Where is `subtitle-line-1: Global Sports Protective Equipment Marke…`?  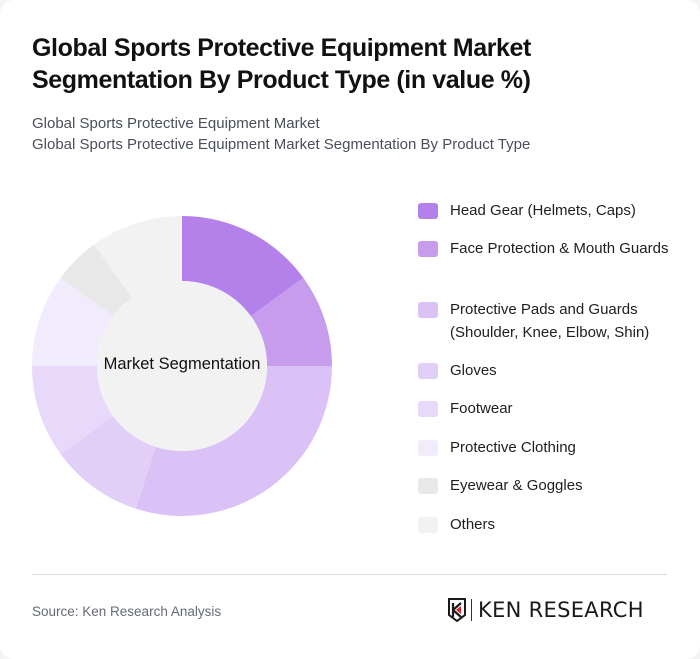
subtitle-line-1: Global Sports Protective Equipment Marke… is located at coordinates (176, 123).